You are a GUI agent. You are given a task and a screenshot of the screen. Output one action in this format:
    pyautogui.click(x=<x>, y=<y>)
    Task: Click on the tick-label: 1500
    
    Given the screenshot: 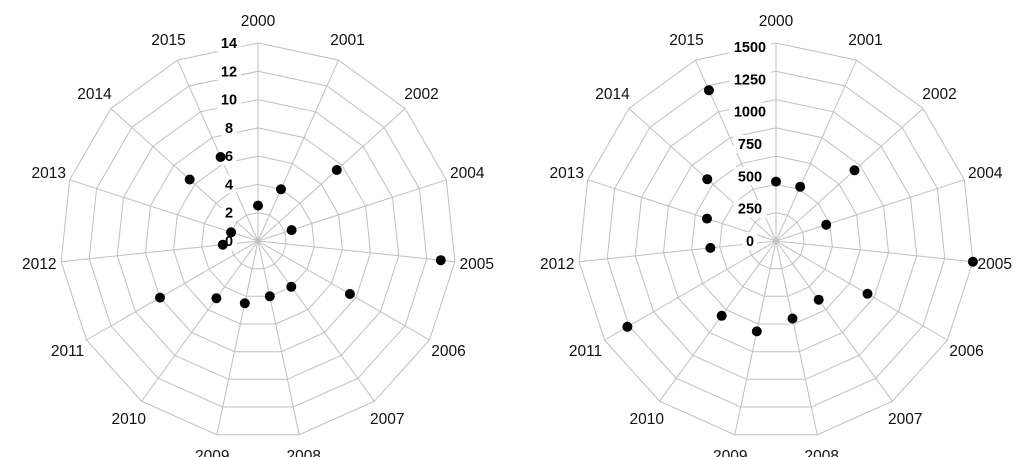 What is the action you would take?
    pyautogui.click(x=750, y=48)
    